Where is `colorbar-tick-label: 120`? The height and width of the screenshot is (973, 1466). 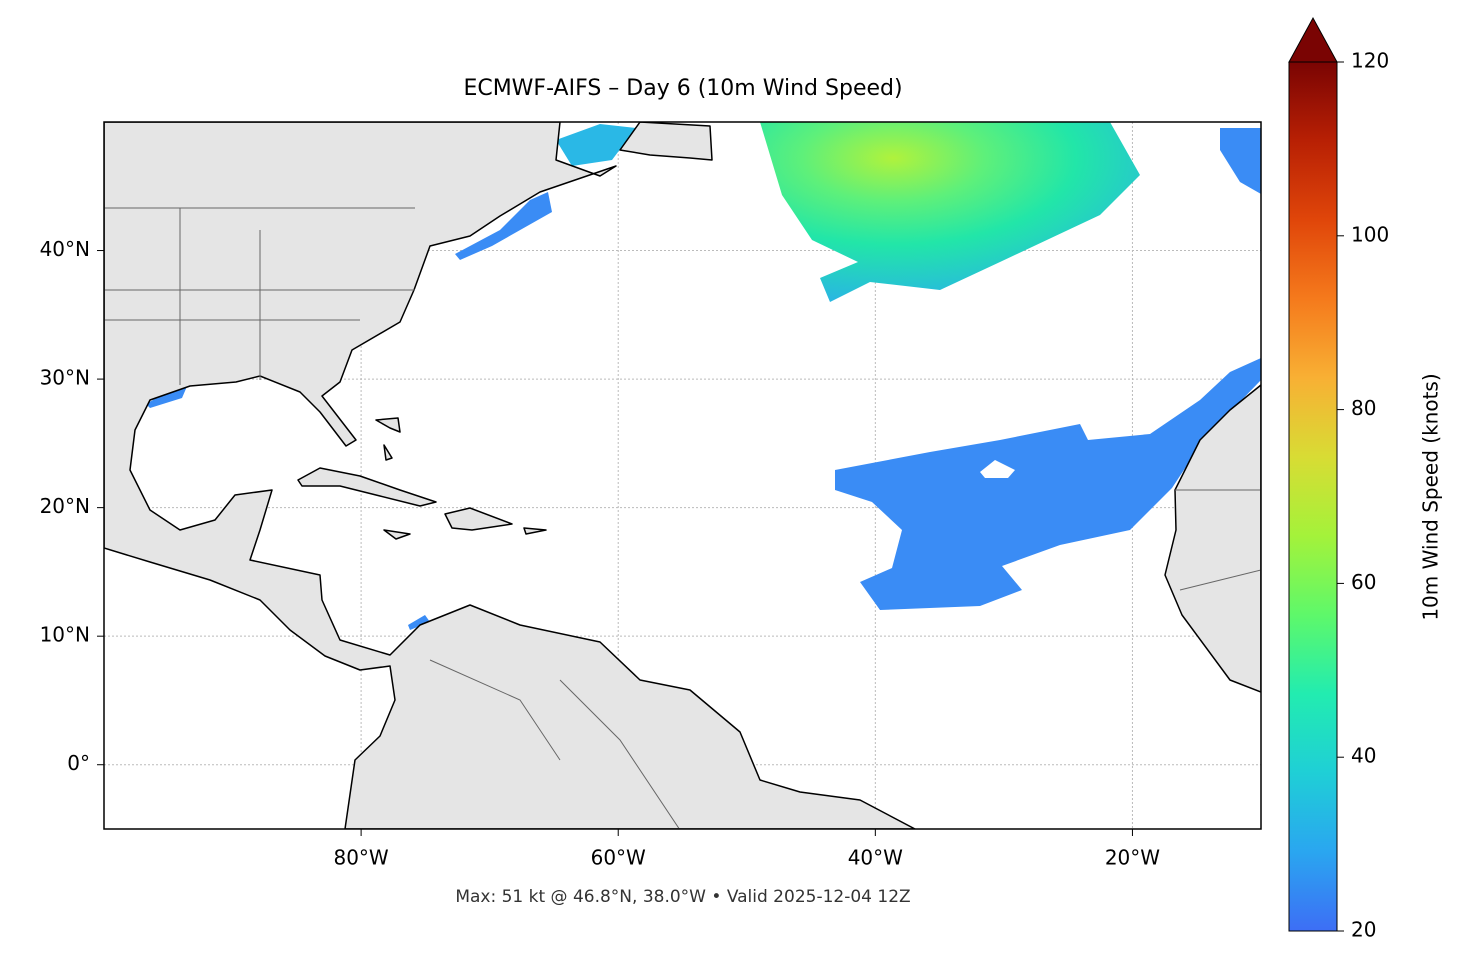 colorbar-tick-label: 120 is located at coordinates (1370, 61).